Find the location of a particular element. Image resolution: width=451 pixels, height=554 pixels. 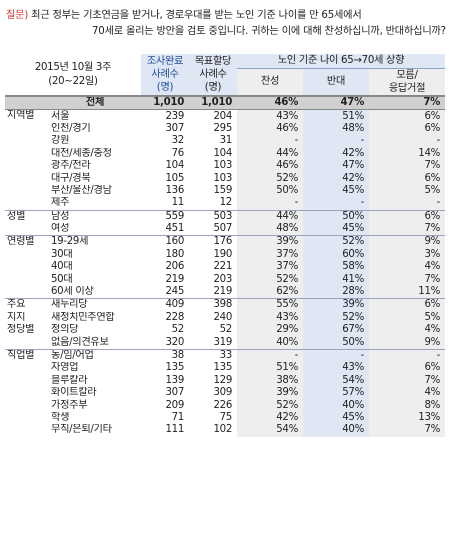

dk-cell: 3% is located at coordinates (407, 255).